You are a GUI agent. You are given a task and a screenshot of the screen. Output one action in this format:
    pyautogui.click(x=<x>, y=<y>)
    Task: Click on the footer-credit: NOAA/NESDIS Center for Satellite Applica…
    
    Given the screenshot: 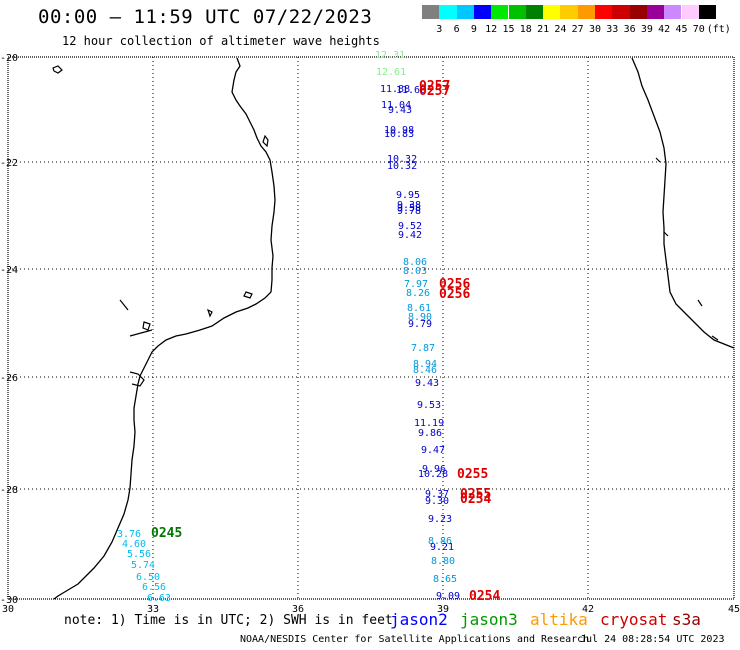 What is the action you would take?
    pyautogui.click(x=415, y=639)
    